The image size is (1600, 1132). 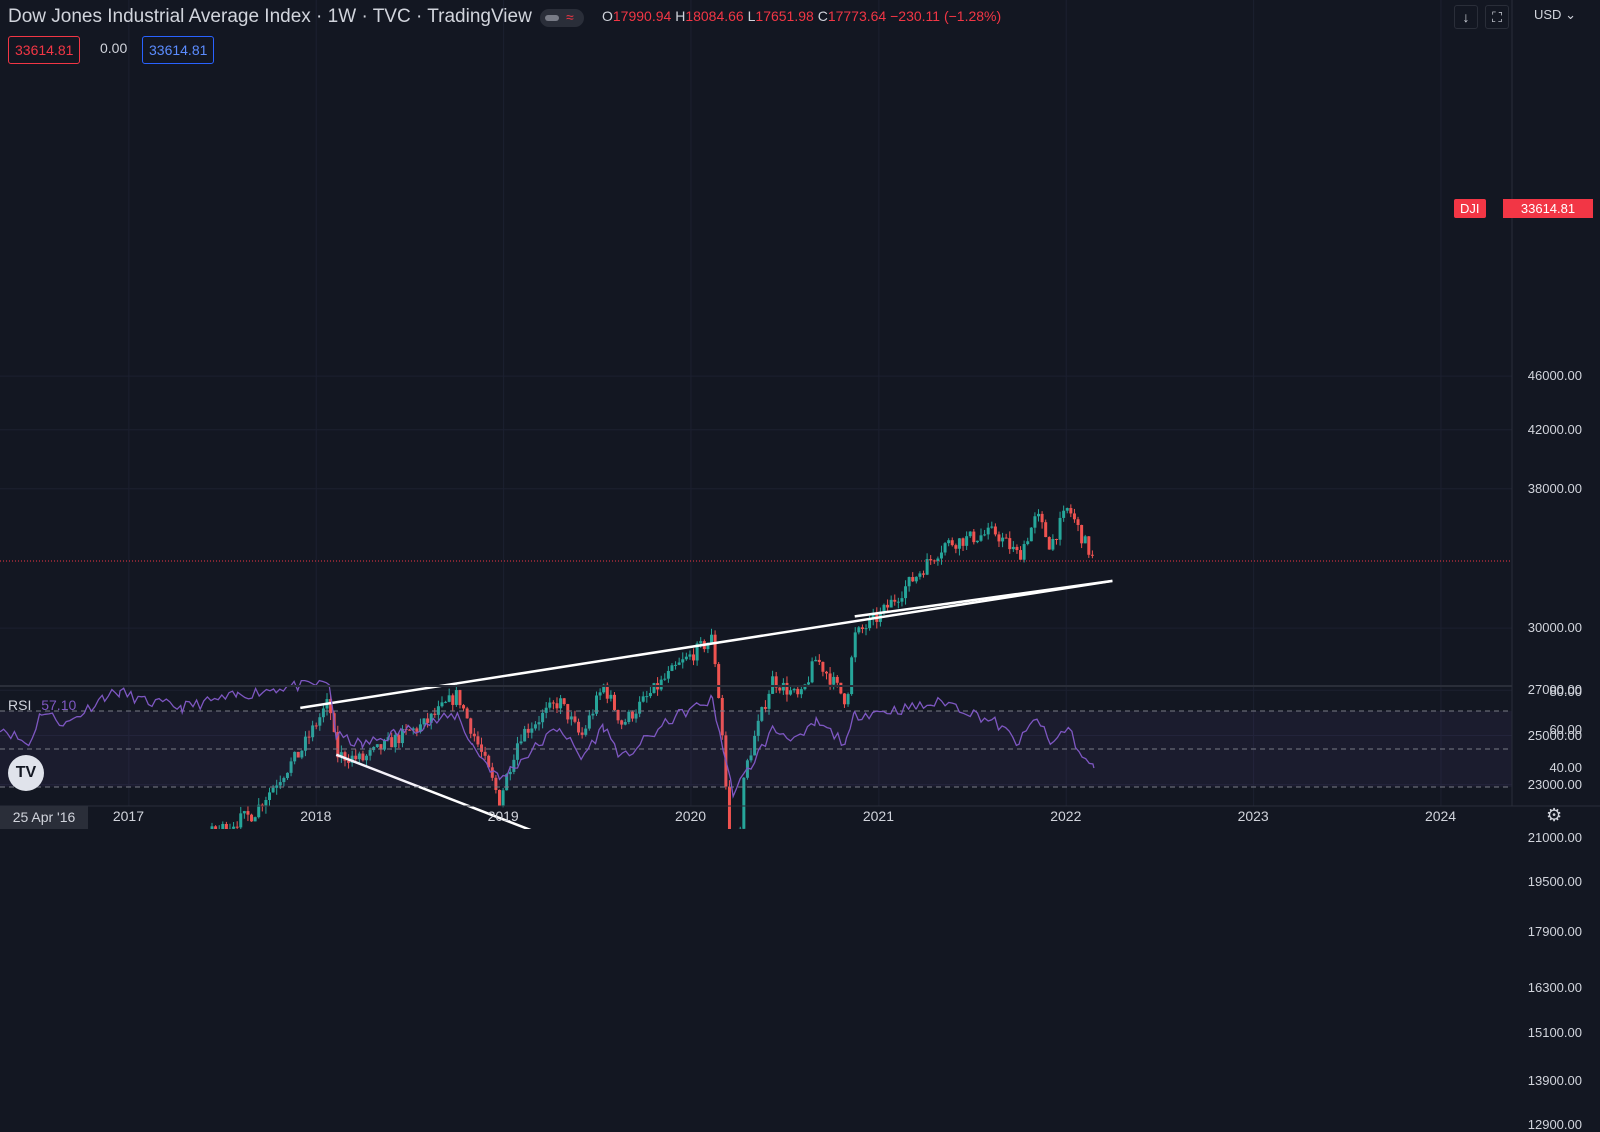 What do you see at coordinates (1466, 17) in the screenshot?
I see `arrow-down-icon: ↓` at bounding box center [1466, 17].